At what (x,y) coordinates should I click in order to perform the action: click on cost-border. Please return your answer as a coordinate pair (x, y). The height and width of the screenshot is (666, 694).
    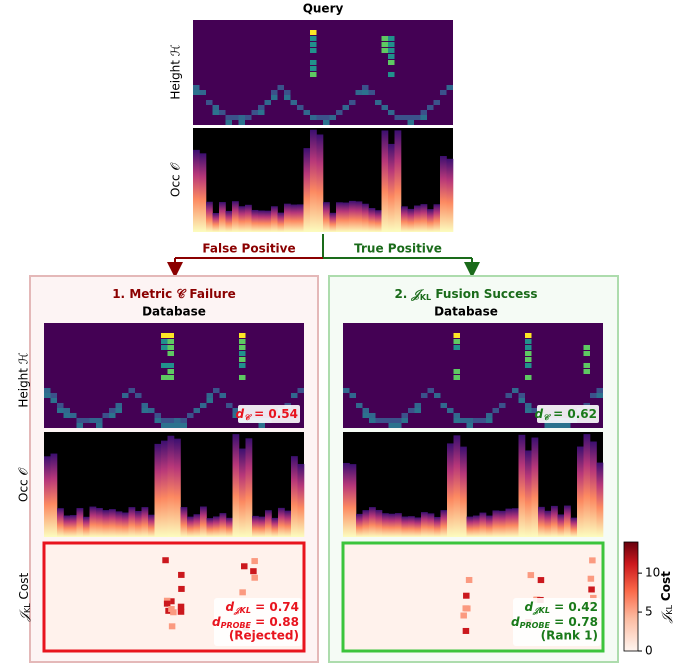
    Looking at the image, I should click on (174, 597).